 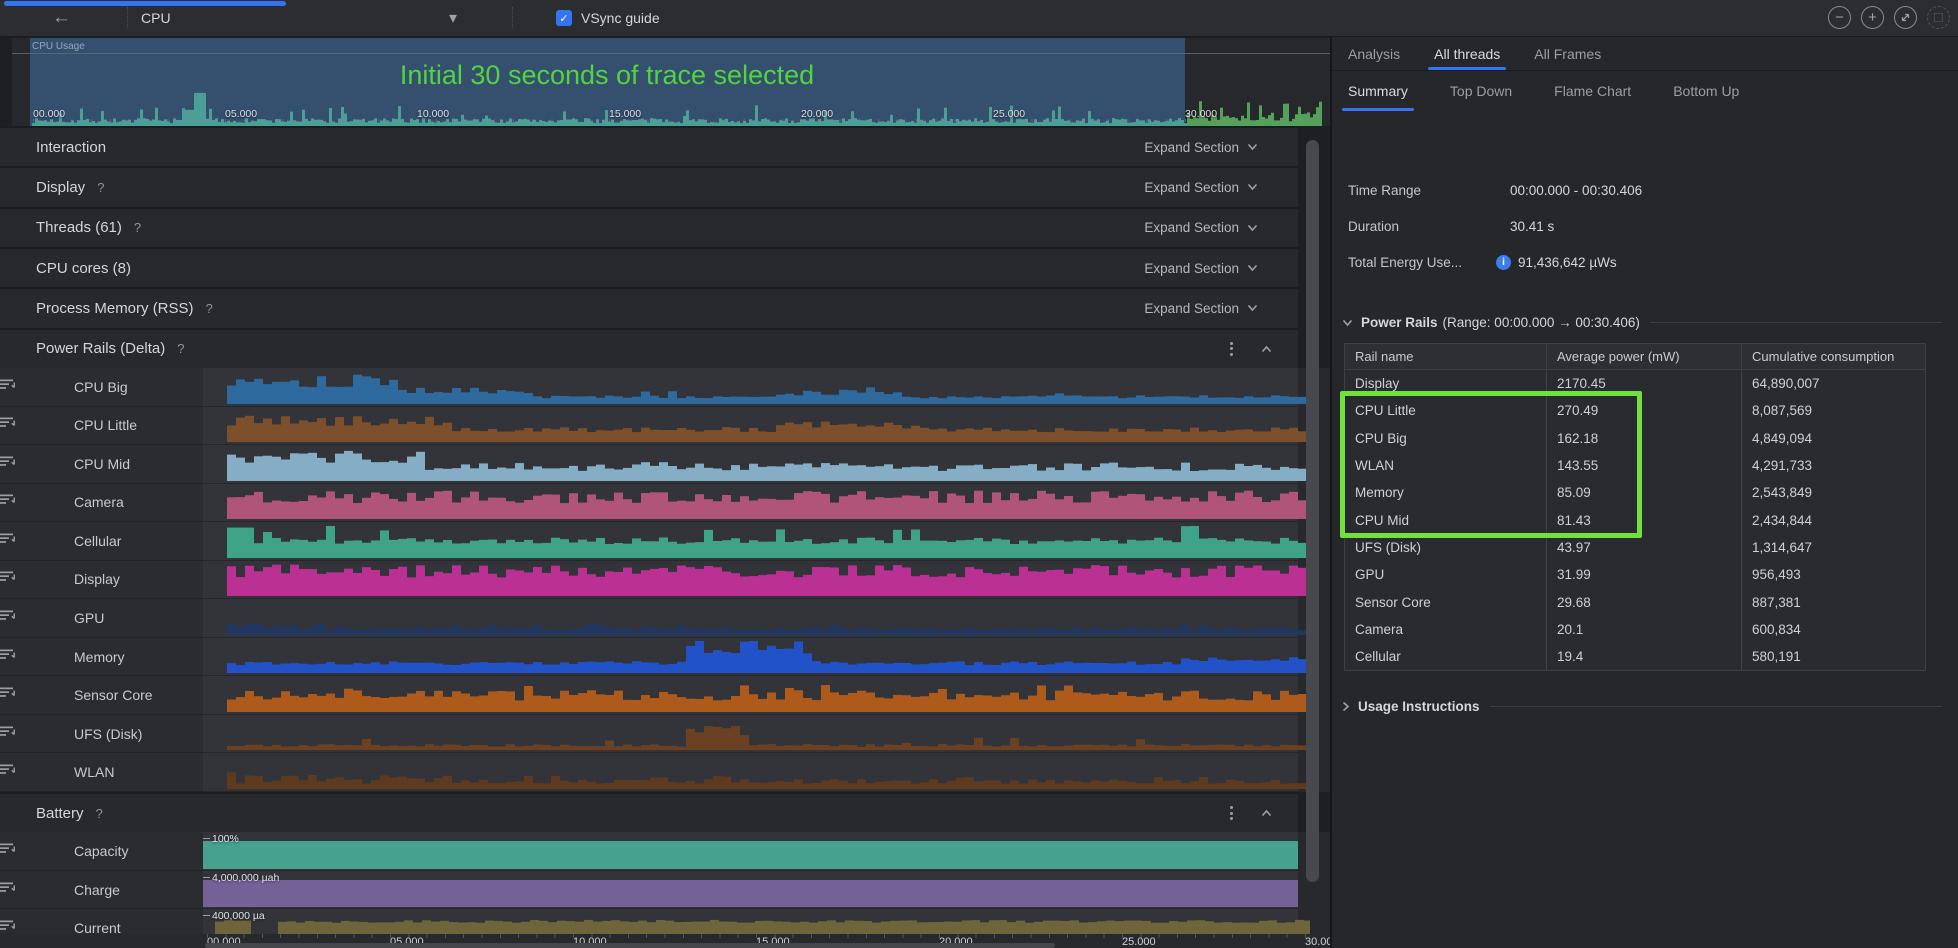 I want to click on table-row: CPU Big 162.18 4,849,094, so click(x=1635, y=438).